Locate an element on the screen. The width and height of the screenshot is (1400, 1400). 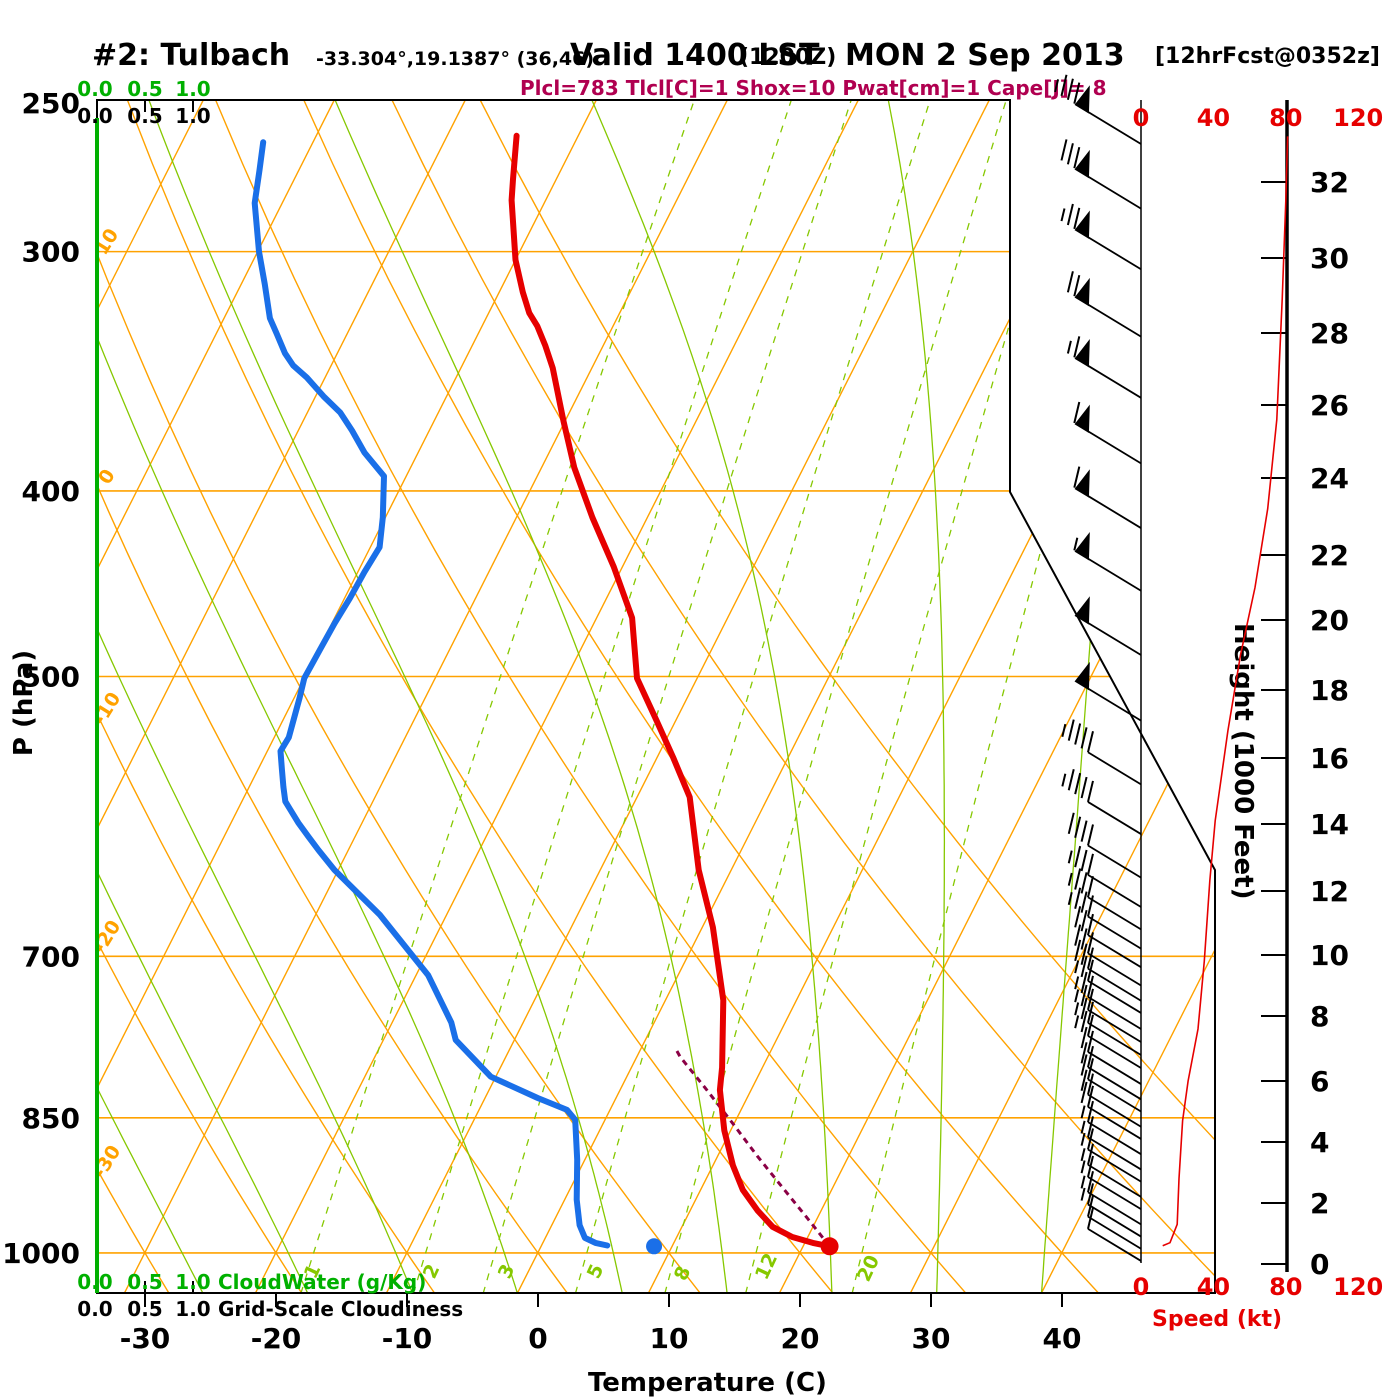
isotherm-label: 30 is located at coordinates (1185, 772).